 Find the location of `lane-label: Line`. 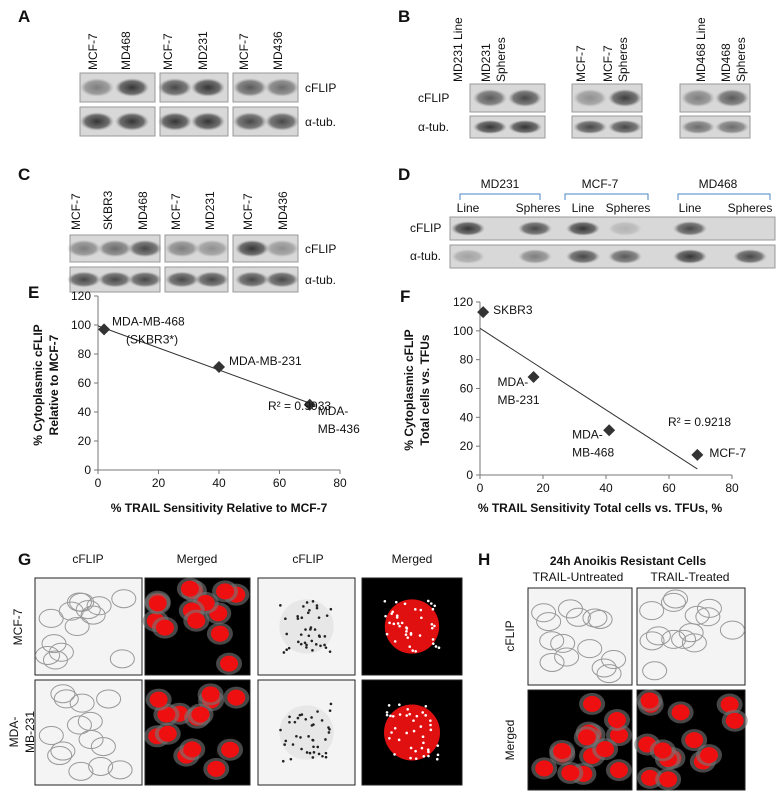

lane-label: Line is located at coordinates (690, 208).